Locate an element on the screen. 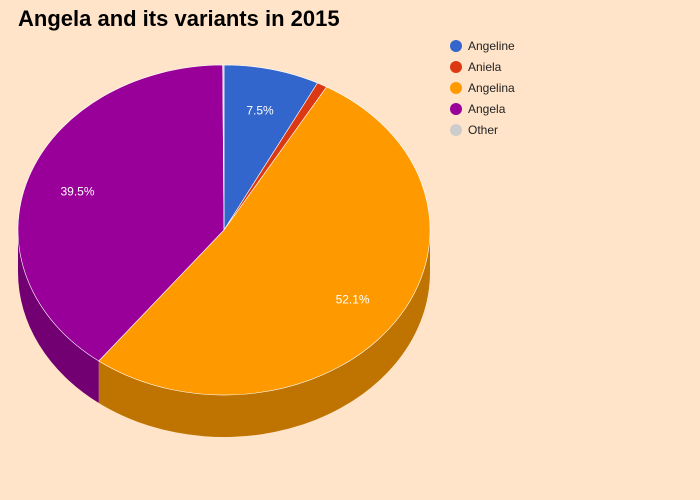  pie-slice-angeline is located at coordinates (270, 148).